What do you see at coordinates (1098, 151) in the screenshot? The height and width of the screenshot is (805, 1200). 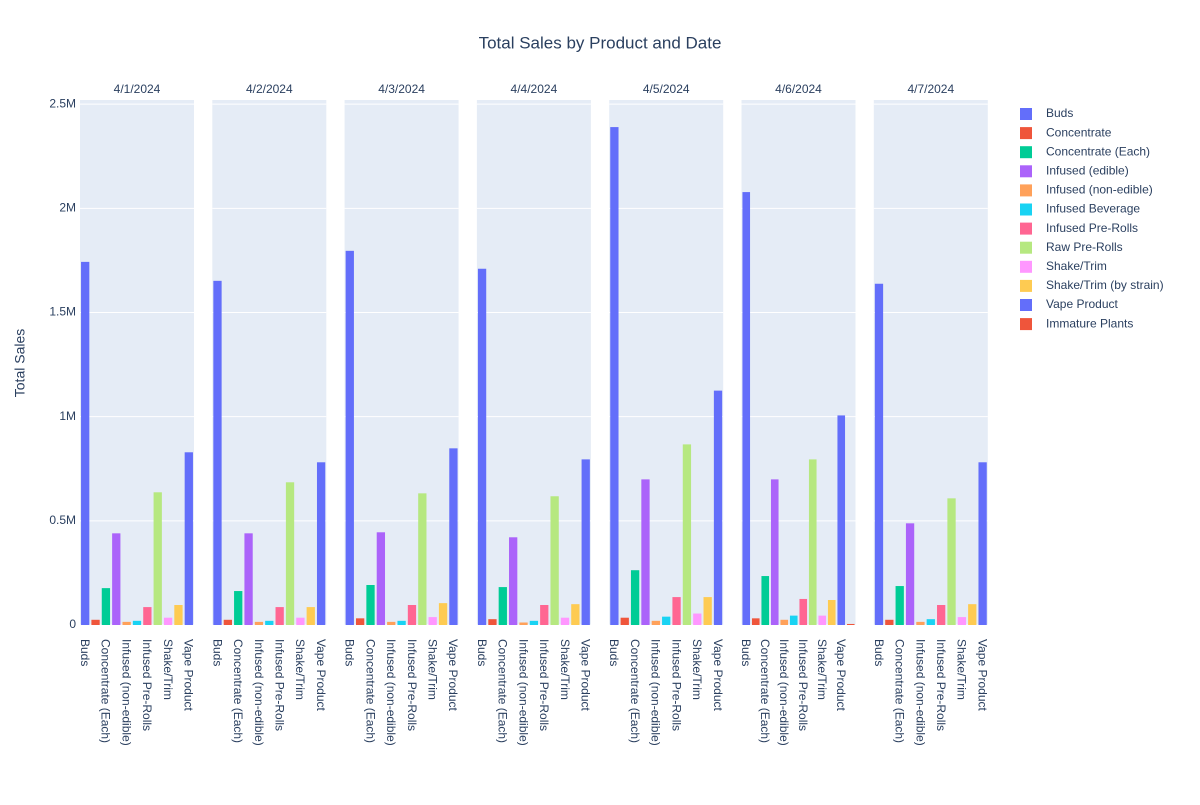 I see `legend-label: Concentrate (Each)` at bounding box center [1098, 151].